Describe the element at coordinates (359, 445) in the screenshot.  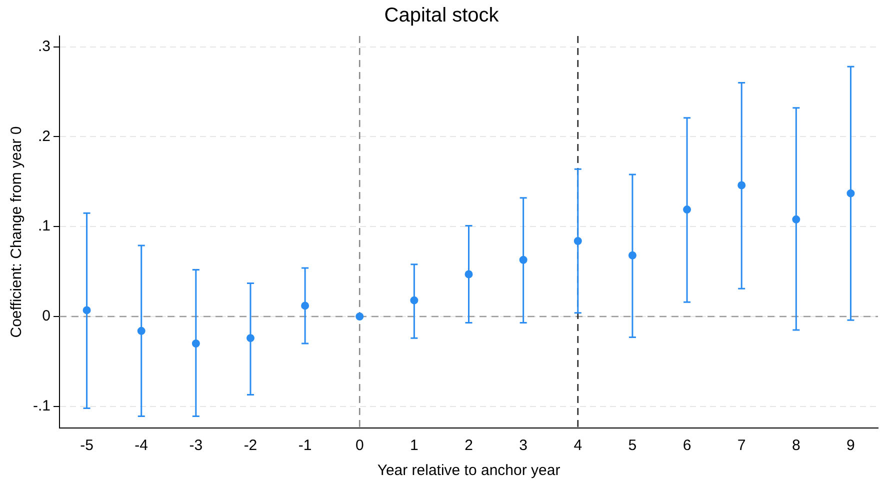
I see `x-tick-label: 0` at that location.